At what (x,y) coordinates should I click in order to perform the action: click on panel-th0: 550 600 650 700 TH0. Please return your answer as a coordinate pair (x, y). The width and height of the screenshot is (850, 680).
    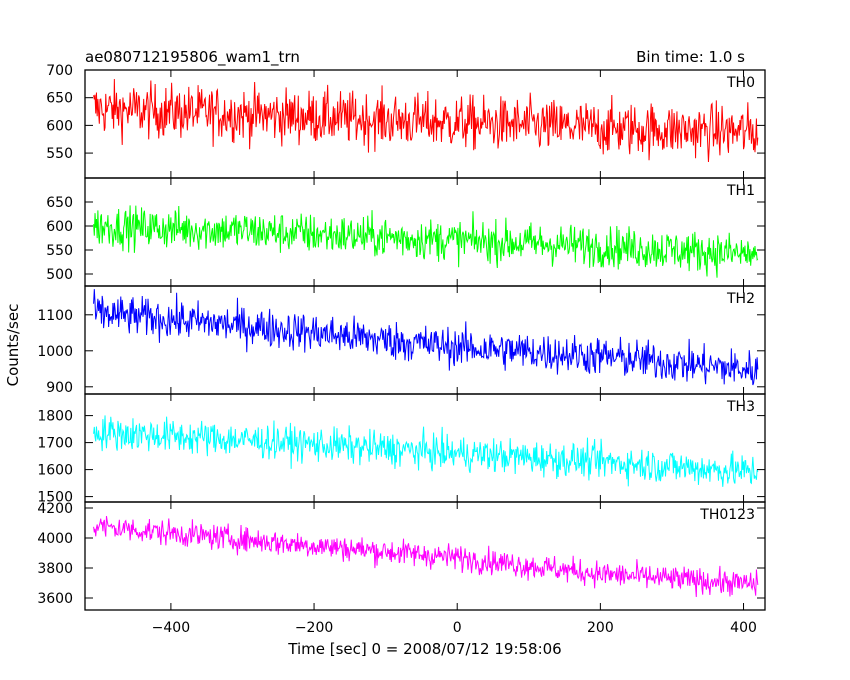
    Looking at the image, I should click on (406, 121).